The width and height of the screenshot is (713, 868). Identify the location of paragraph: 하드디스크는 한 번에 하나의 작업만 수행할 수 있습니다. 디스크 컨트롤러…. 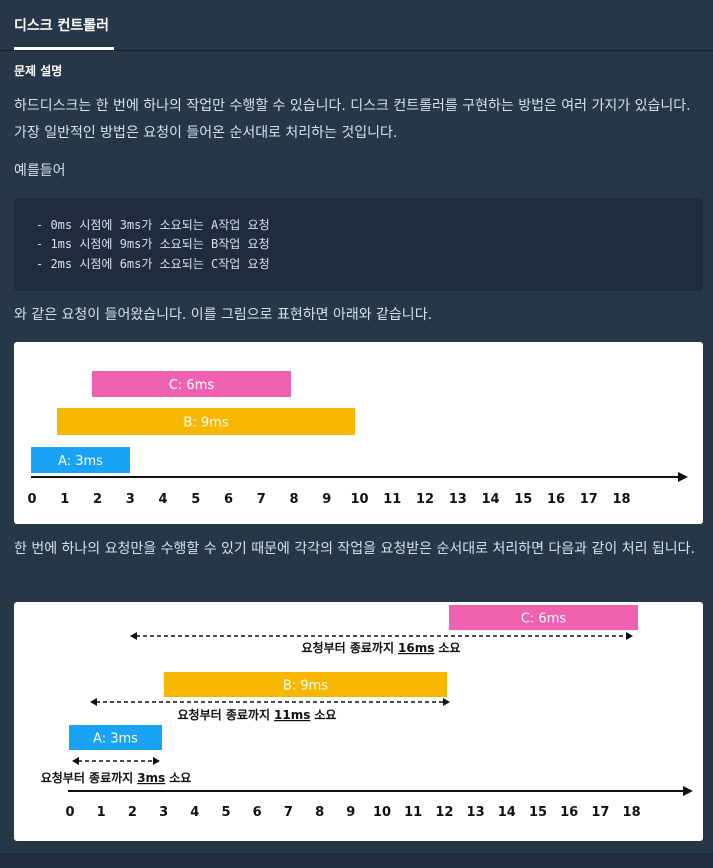
(352, 119).